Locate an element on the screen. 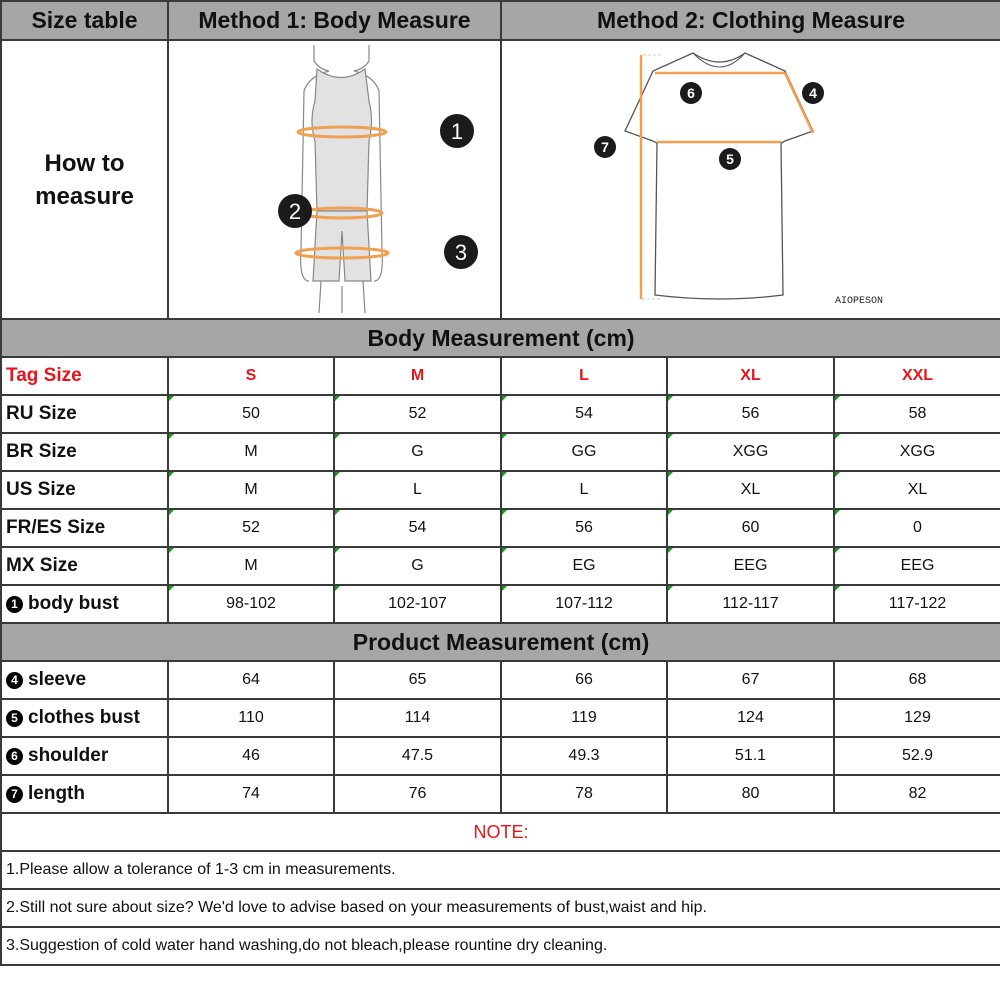 The height and width of the screenshot is (1000, 1000). number-marker-icon: 6 is located at coordinates (14, 756).